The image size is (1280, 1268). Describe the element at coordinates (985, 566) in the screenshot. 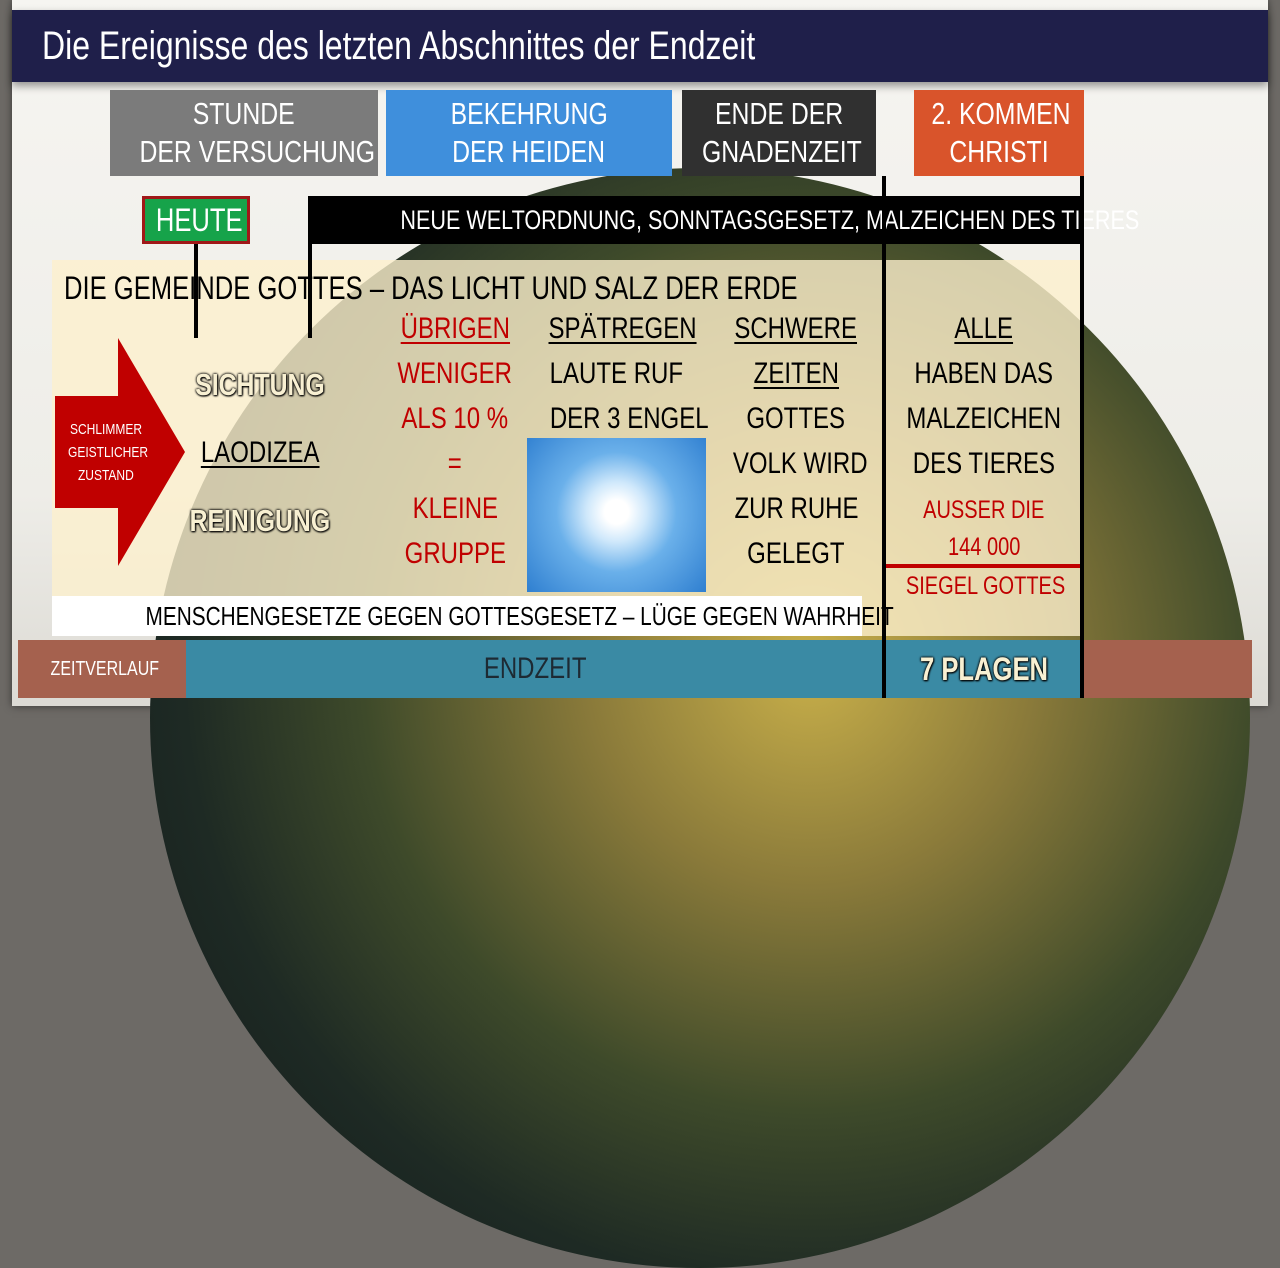

I see `red-divider` at that location.